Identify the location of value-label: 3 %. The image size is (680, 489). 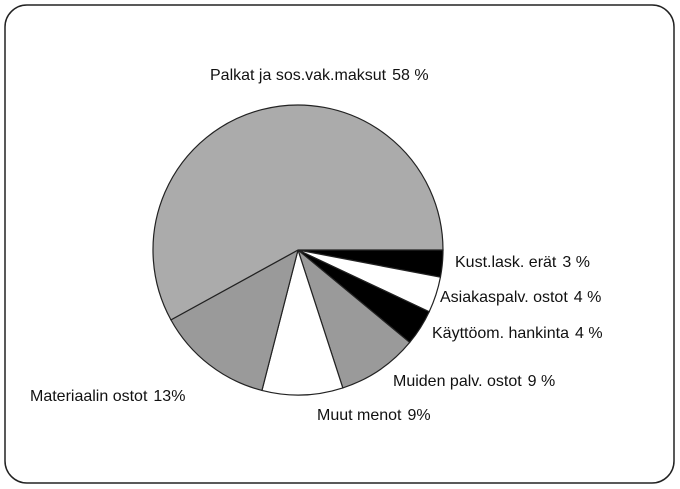
(576, 262).